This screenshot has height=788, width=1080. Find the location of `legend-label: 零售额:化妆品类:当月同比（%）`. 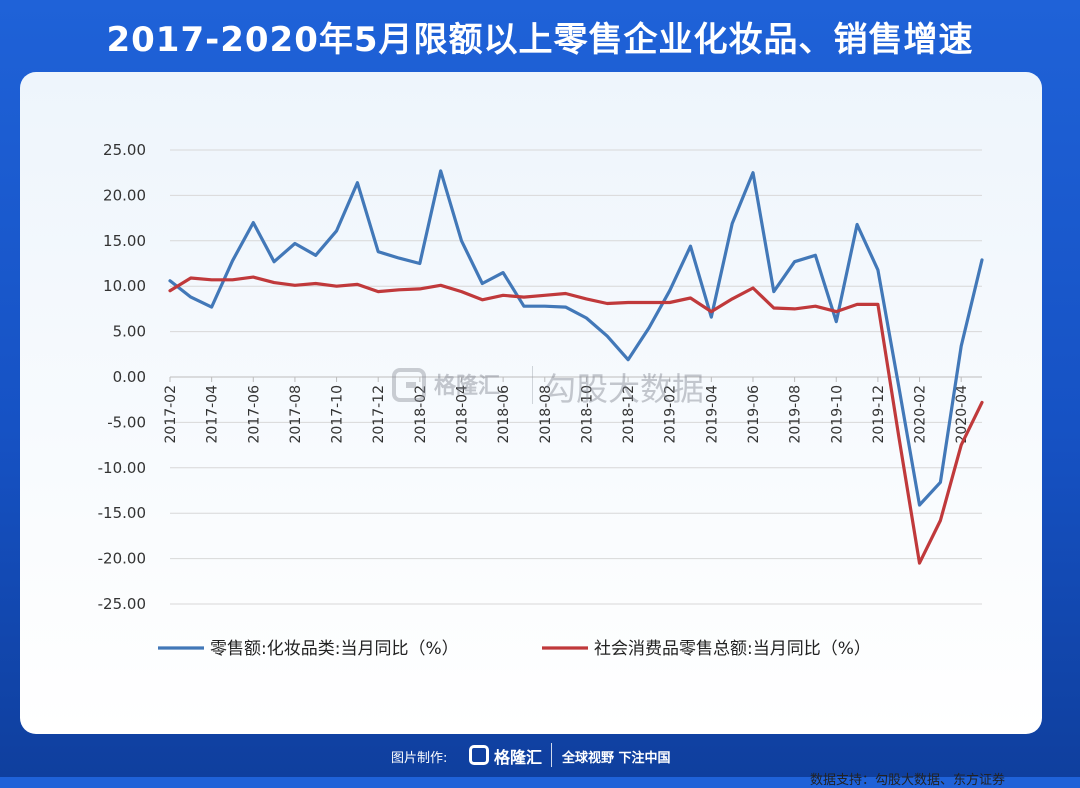

legend-label: 零售额:化妆品类:当月同比（%） is located at coordinates (334, 649).